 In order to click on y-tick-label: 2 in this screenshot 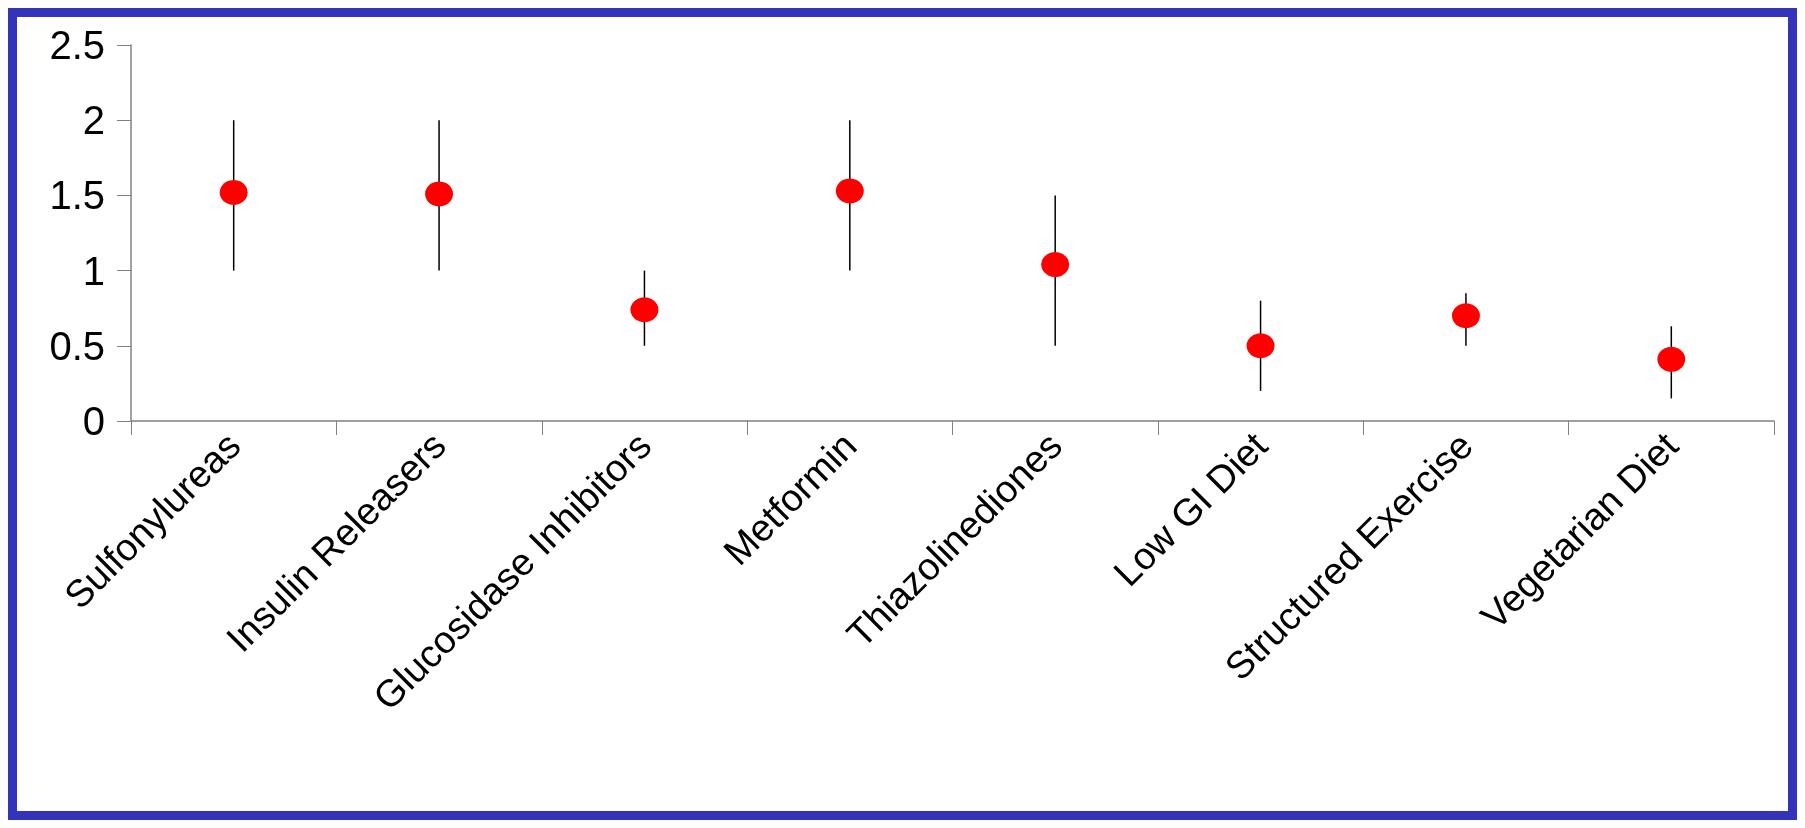, I will do `click(93, 120)`.